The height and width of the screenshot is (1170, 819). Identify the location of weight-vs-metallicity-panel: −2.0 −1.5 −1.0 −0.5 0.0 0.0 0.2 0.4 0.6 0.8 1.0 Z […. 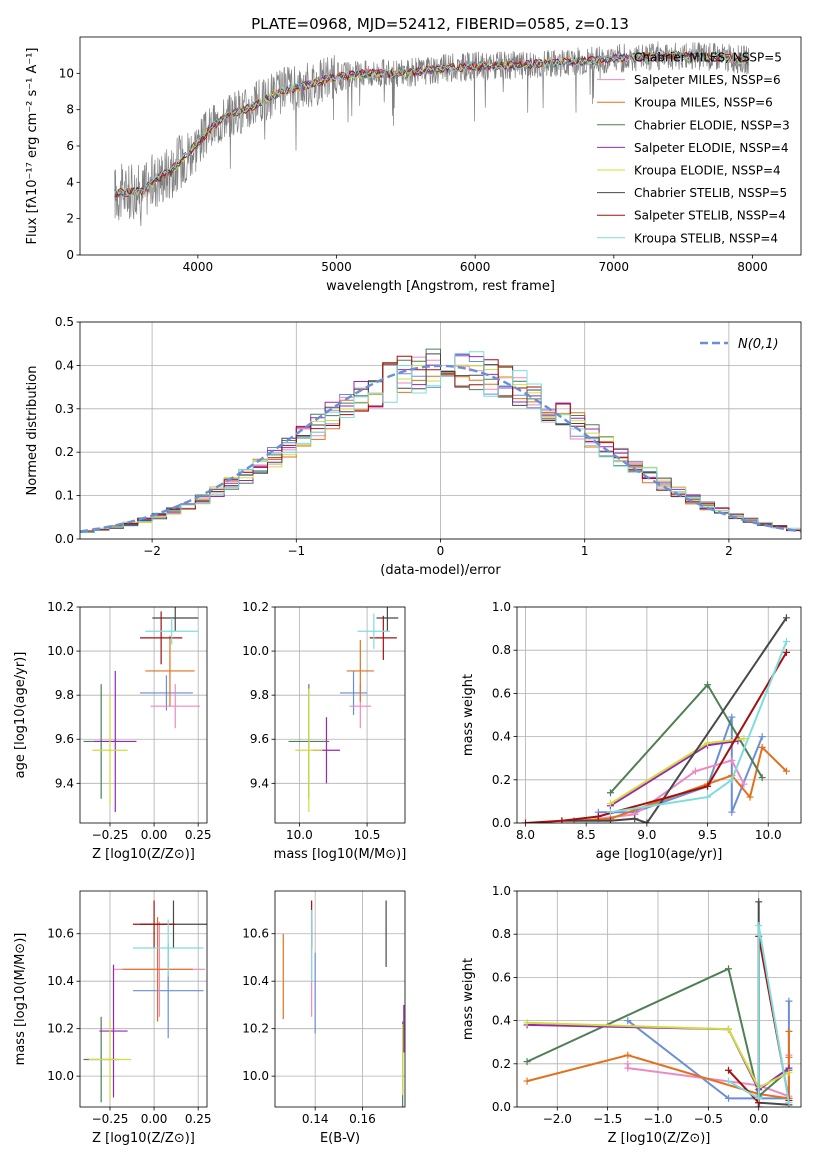
(631, 1015).